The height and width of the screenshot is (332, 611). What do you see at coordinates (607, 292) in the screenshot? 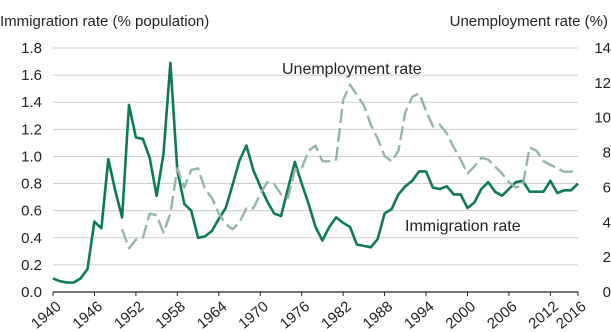
I see `right-tick-label: 0` at bounding box center [607, 292].